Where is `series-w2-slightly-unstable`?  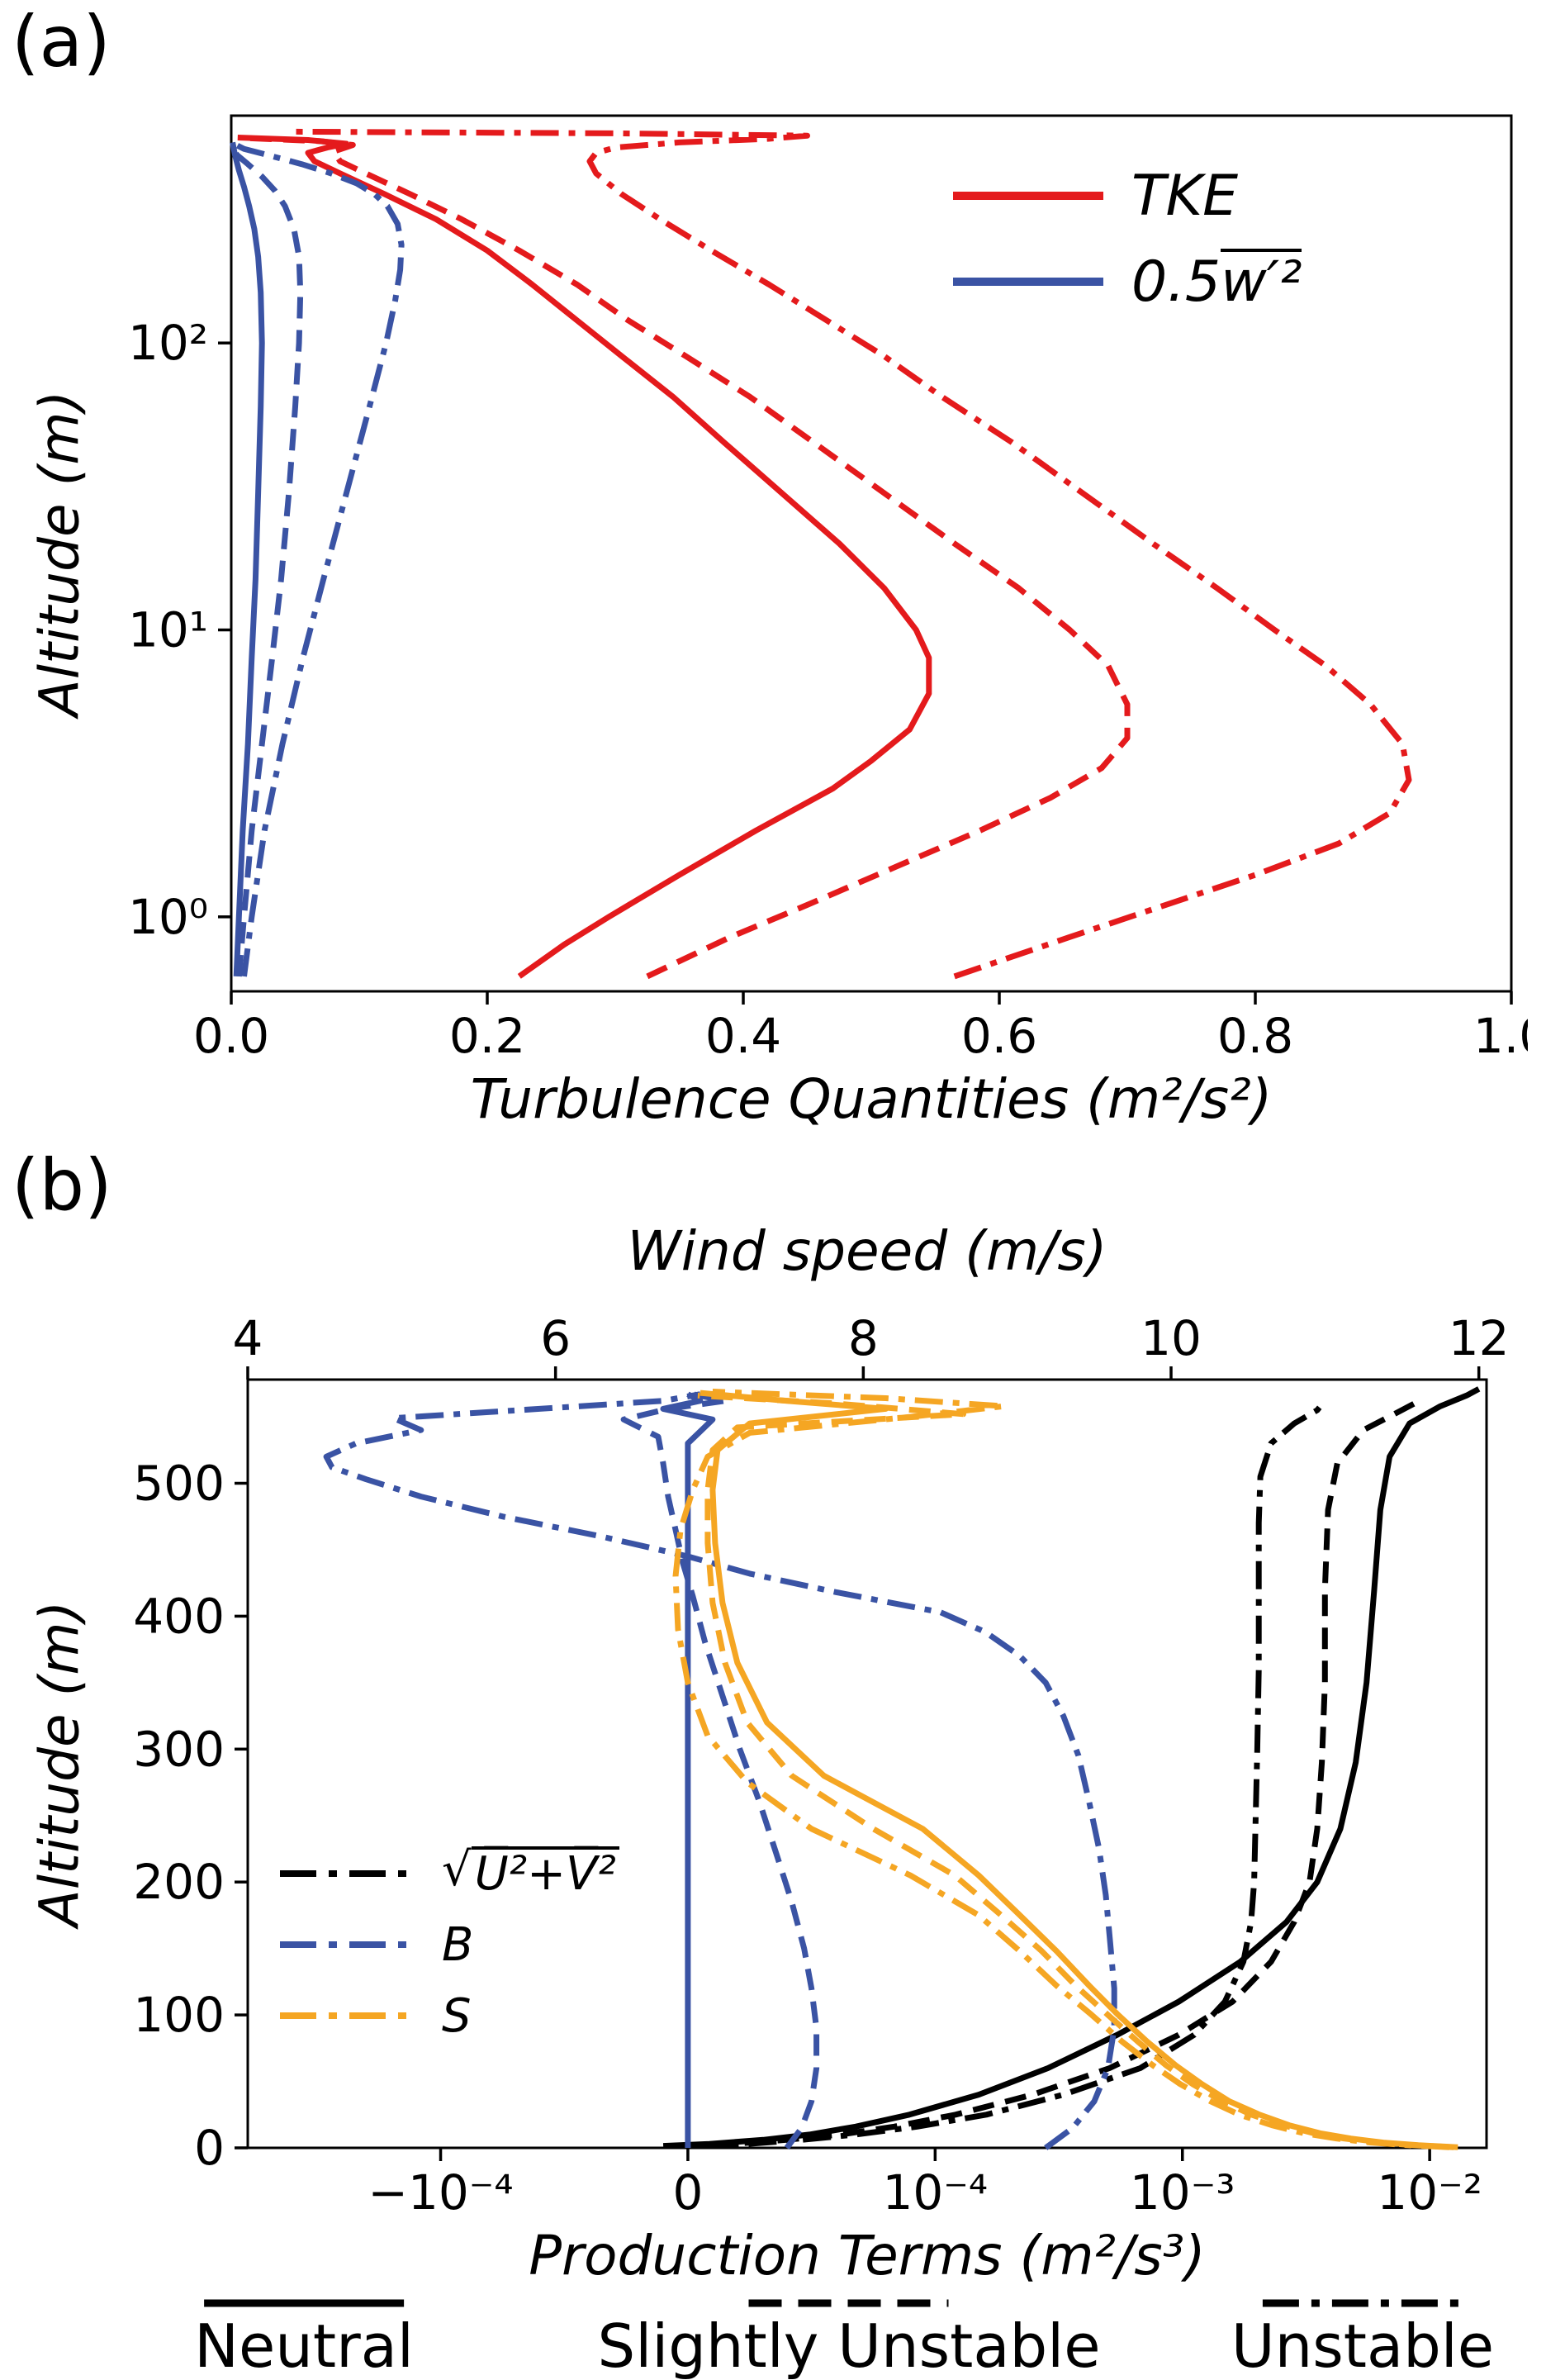
series-w2-slightly-unstable is located at coordinates (267, 562).